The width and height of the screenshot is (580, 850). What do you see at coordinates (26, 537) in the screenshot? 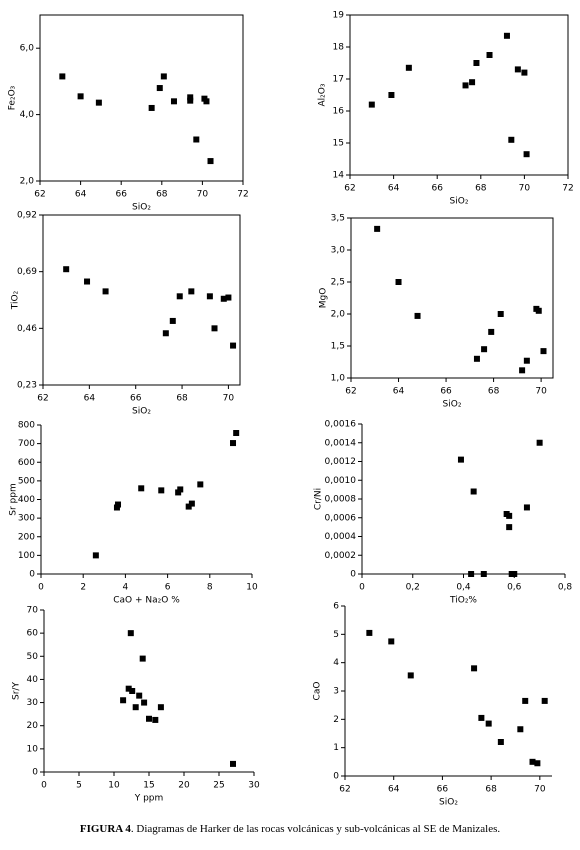
I see `y-tick-label: 200` at bounding box center [26, 537].